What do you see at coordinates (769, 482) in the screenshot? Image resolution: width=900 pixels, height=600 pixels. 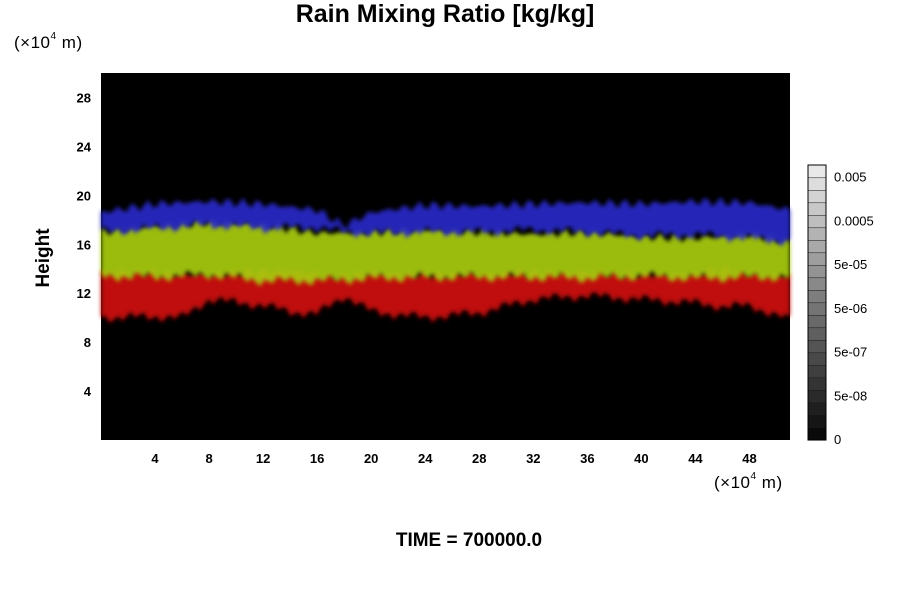 I see `x-unit-suffix: m)` at bounding box center [769, 482].